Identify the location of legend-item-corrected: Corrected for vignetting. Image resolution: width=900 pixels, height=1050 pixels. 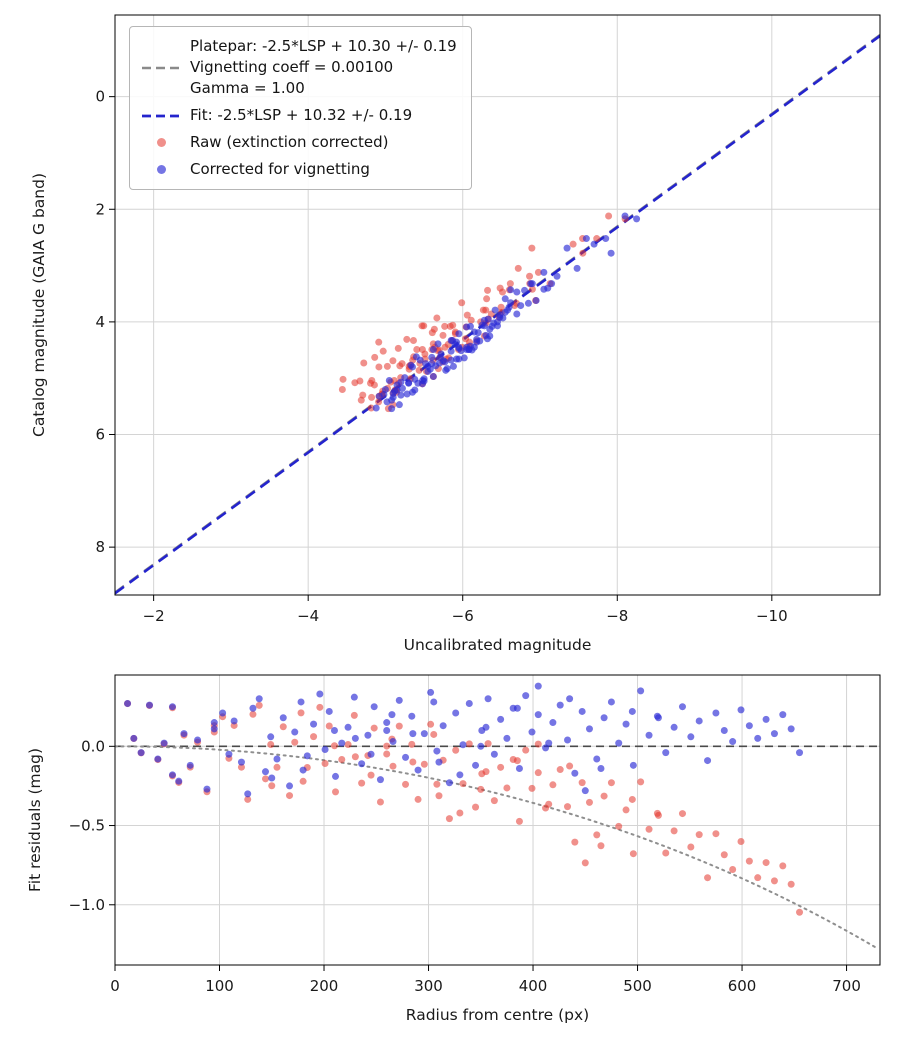
(298, 169).